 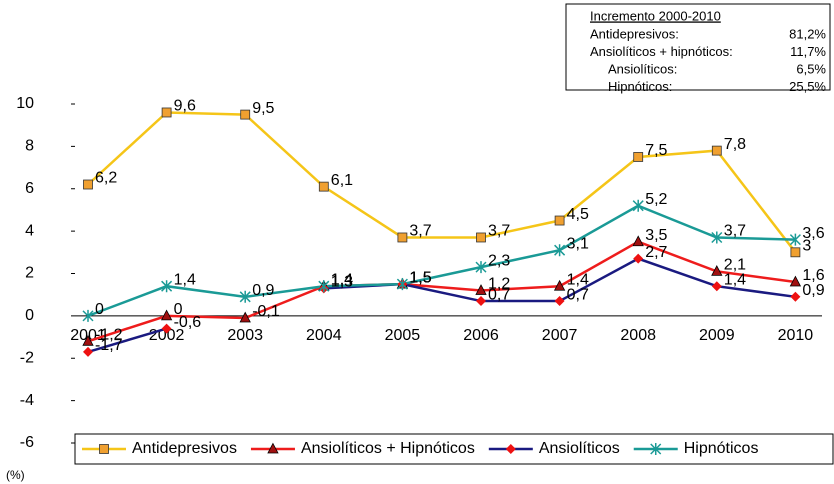 What do you see at coordinates (698, 47) in the screenshot?
I see `increment-box` at bounding box center [698, 47].